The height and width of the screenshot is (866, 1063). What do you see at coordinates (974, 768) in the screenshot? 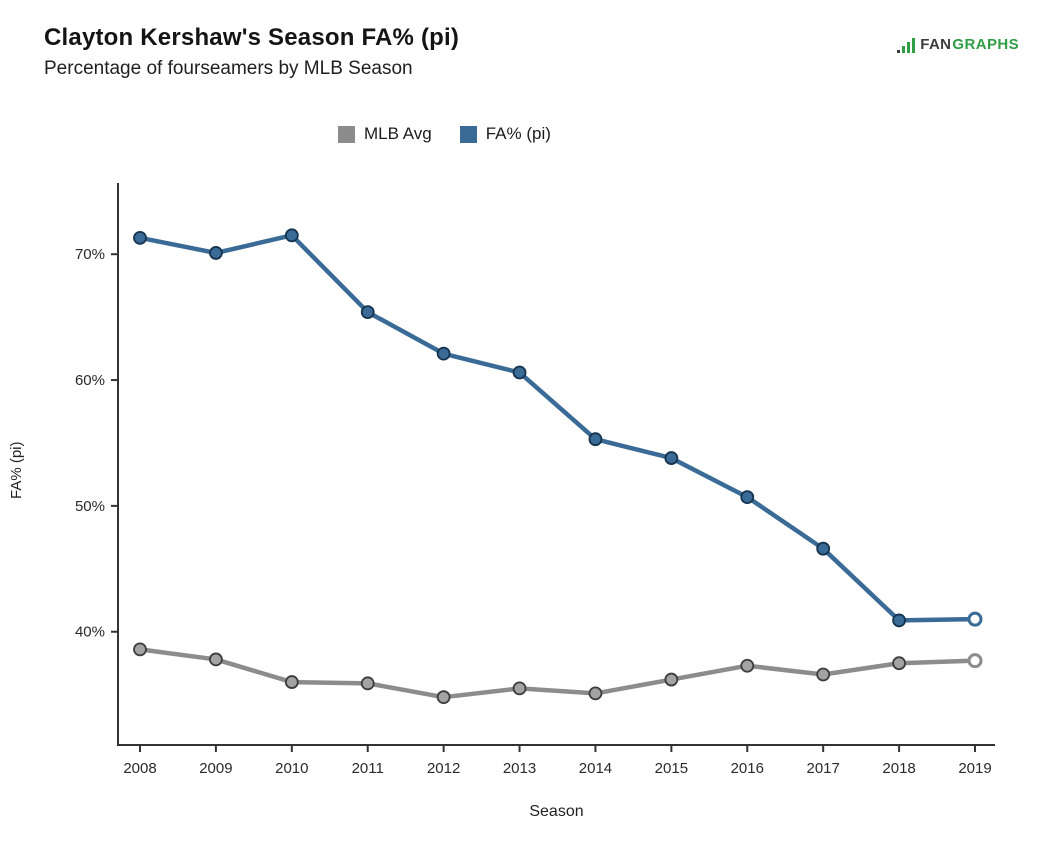
I see `x-tick-label: 2019` at bounding box center [974, 768].